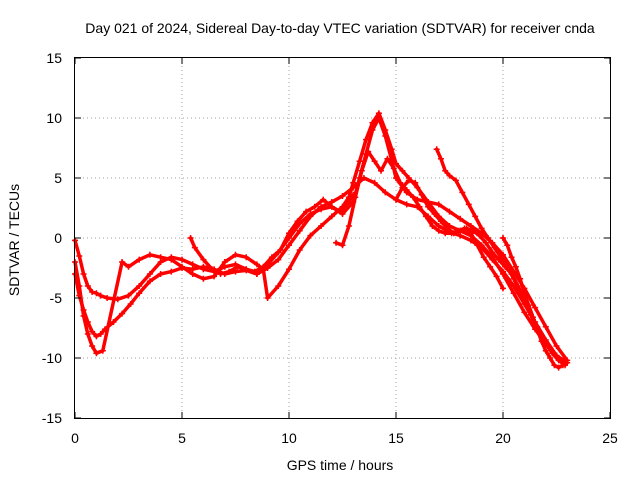 This screenshot has height=480, width=640. Describe the element at coordinates (58, 178) in the screenshot. I see `y-tick-label: 5` at that location.